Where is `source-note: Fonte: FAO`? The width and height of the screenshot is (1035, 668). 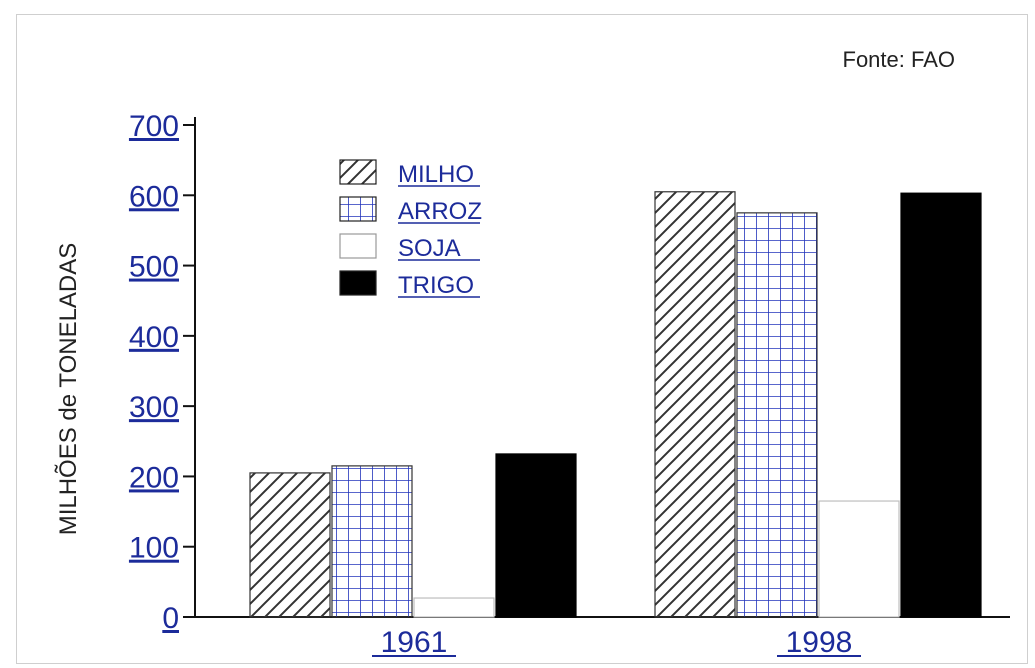
source-note: Fonte: FAO is located at coordinates (899, 59).